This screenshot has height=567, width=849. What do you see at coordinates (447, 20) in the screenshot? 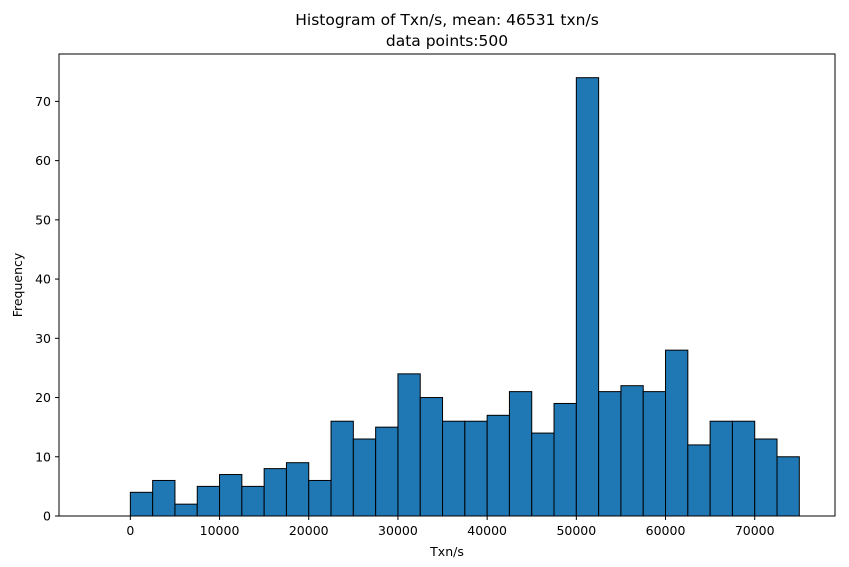
I see `chart-title: Histogram of Txn/s, mean: 46531 txn/s` at bounding box center [447, 20].